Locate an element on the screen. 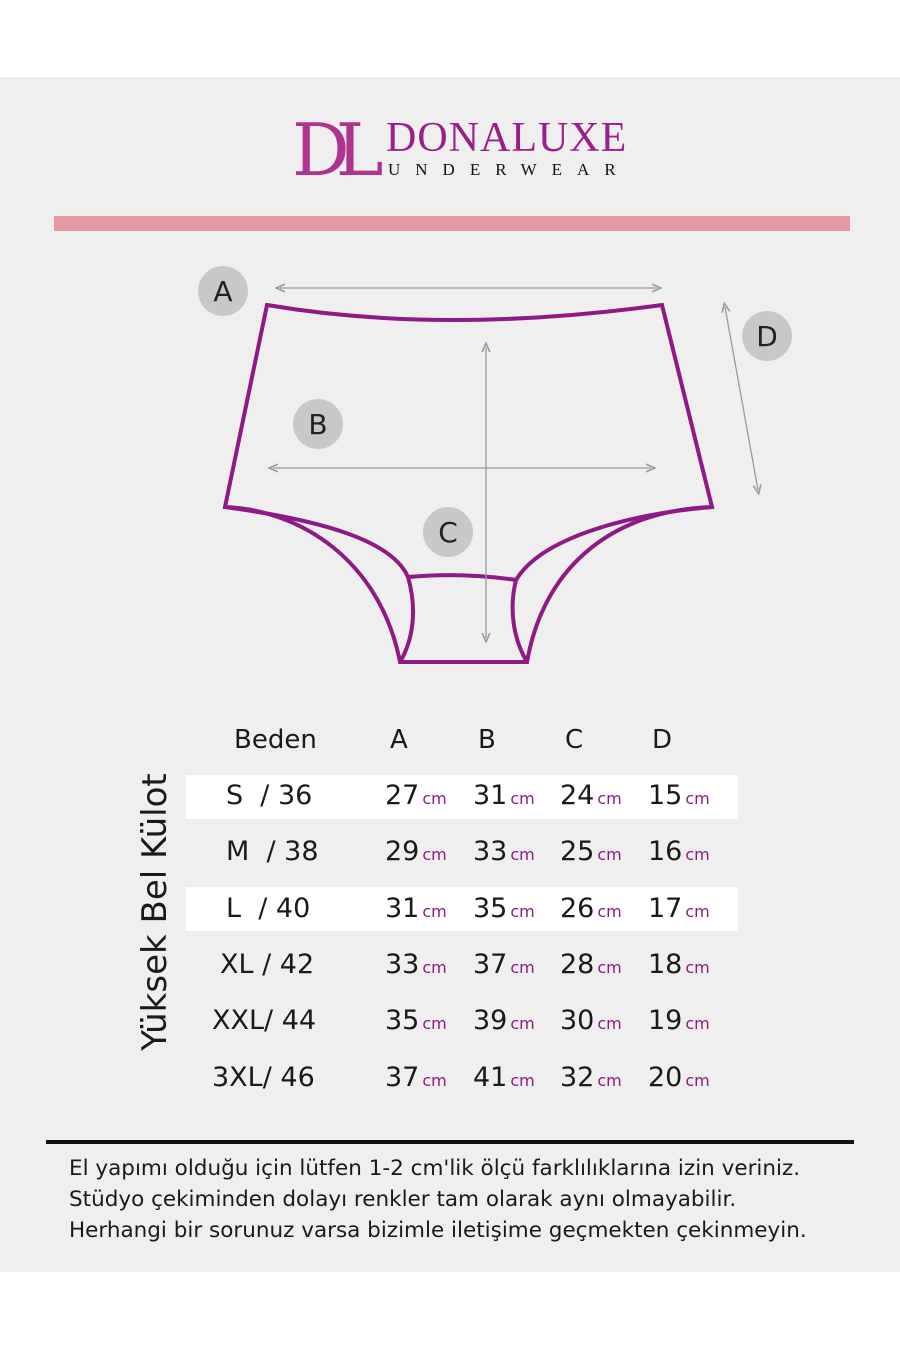 The height and width of the screenshot is (1350, 900). measurement-value: 26 is located at coordinates (577, 908).